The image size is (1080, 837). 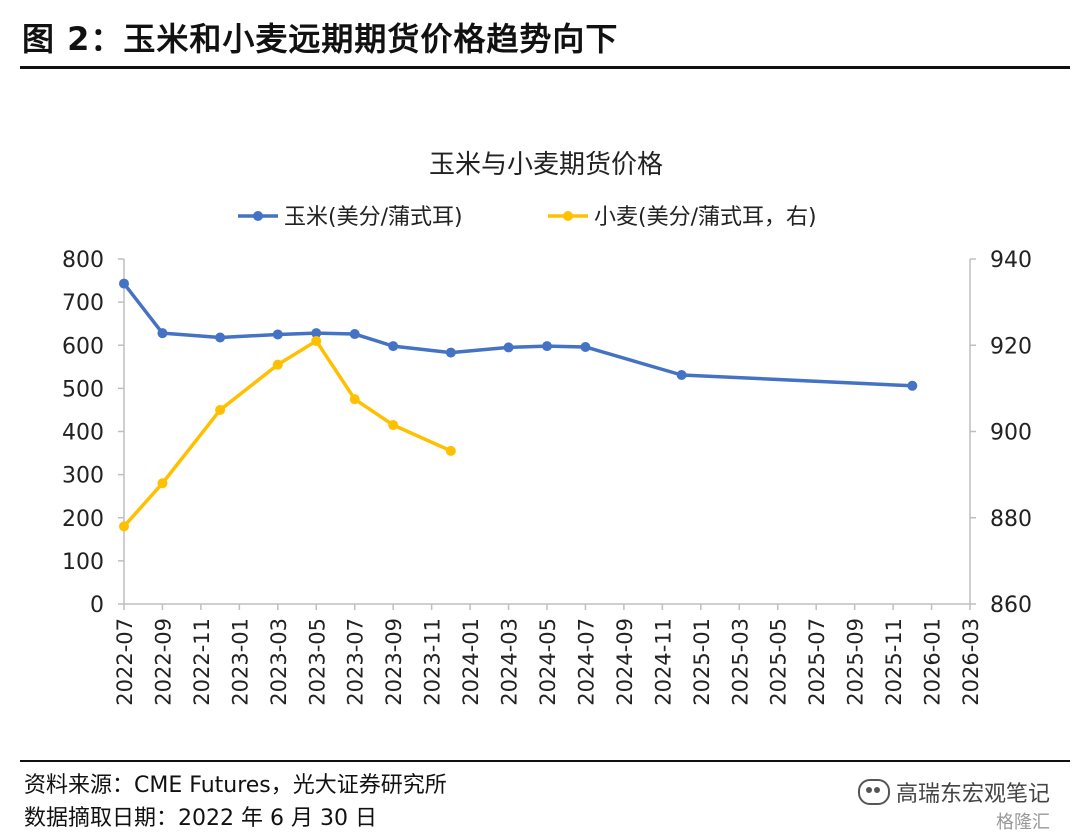 What do you see at coordinates (83, 519) in the screenshot?
I see `y-left-tick-label: 200` at bounding box center [83, 519].